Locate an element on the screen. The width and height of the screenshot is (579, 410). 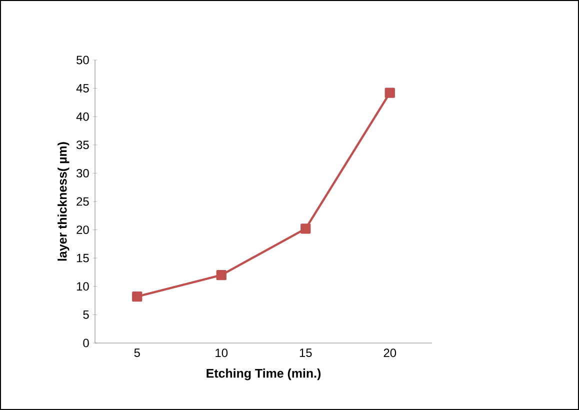
y-tick-label: 25 is located at coordinates (82, 201).